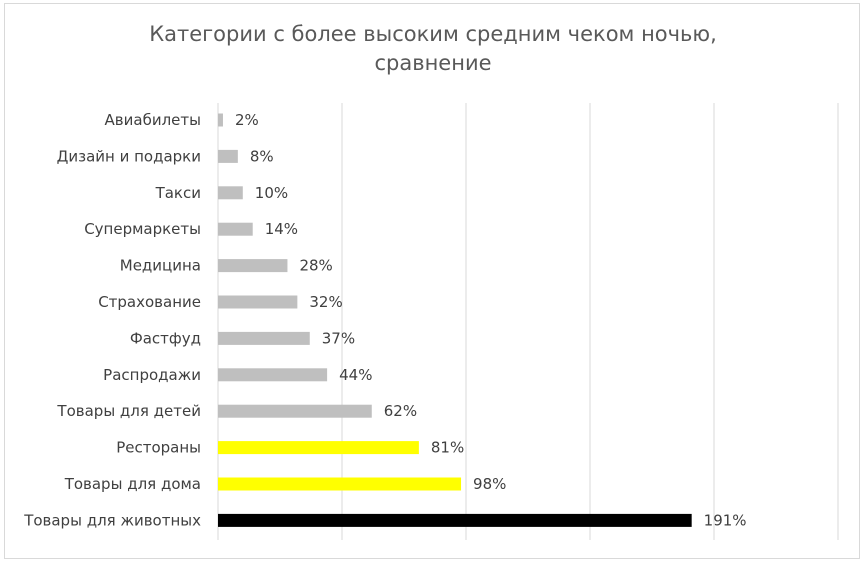  Describe the element at coordinates (325, 302) in the screenshot. I see `value-label-5: 32%` at that location.